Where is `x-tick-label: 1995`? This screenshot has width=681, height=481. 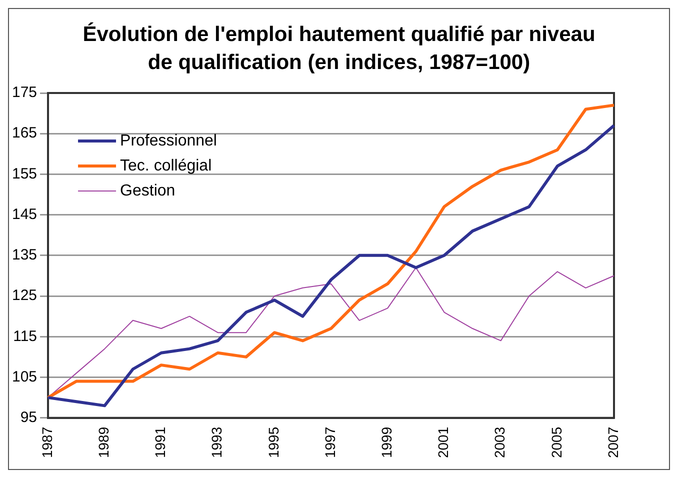 x-tick-label: 1995 is located at coordinates (273, 442).